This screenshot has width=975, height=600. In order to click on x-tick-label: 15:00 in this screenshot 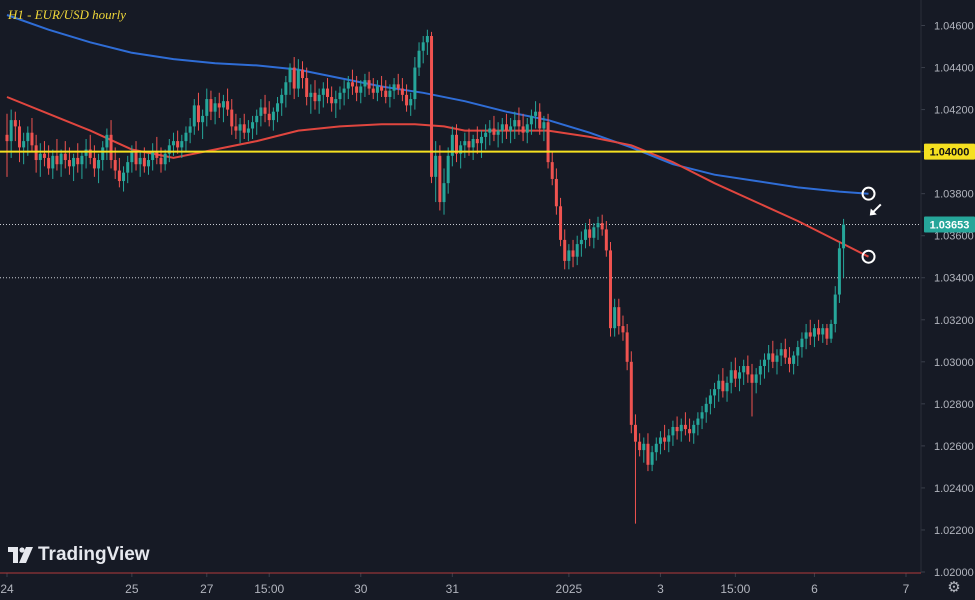, I will do `click(735, 589)`.